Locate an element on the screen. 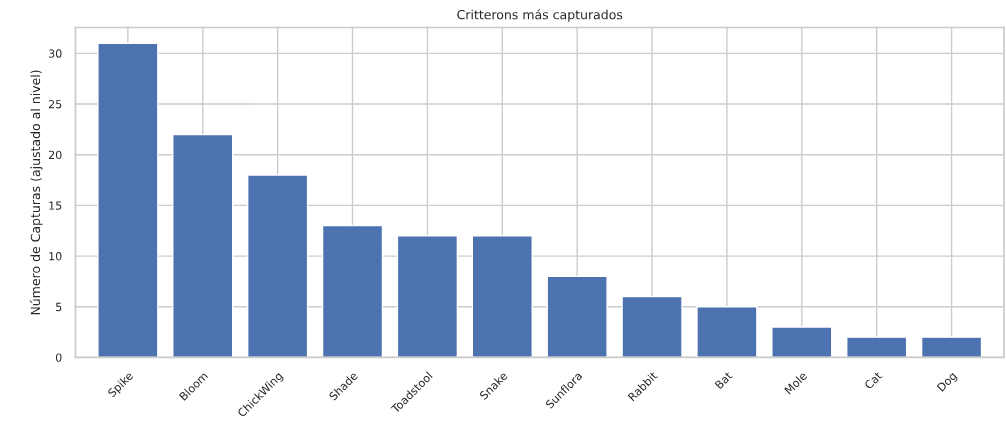  y-axis-title: Número de Capturas (ajustado al nivel) is located at coordinates (36, 192).